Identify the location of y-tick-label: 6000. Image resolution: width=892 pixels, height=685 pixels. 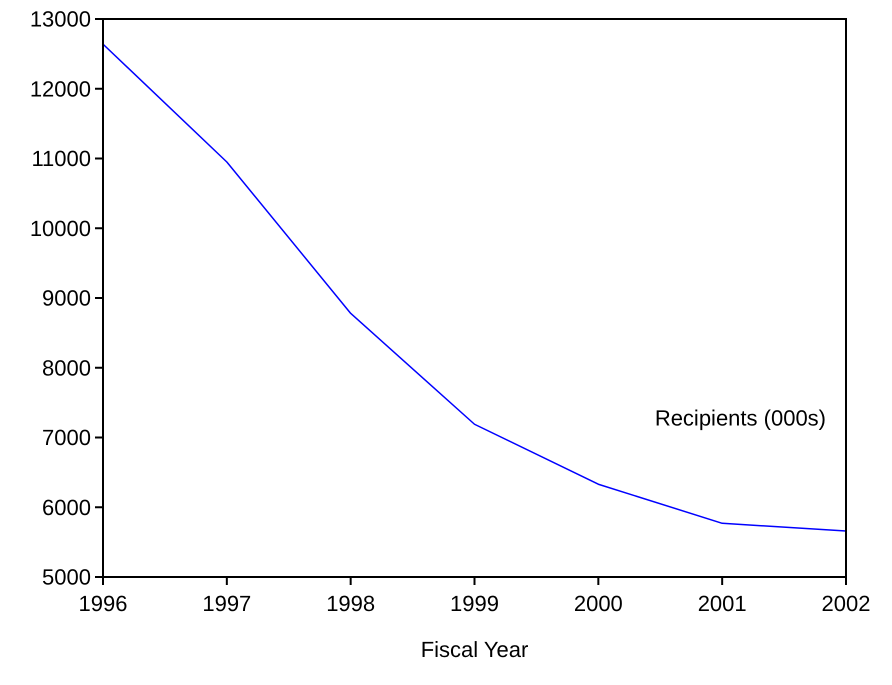
(66, 507).